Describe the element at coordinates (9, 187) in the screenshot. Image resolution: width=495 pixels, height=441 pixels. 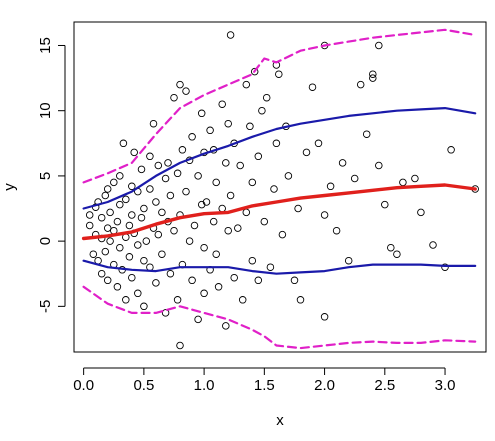
I see `y-axis-title: y` at that location.